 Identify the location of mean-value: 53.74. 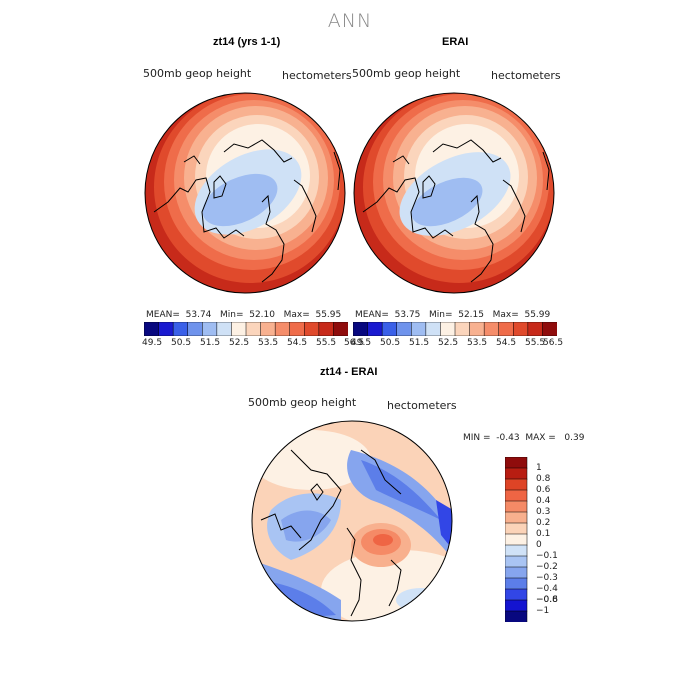
(198, 315).